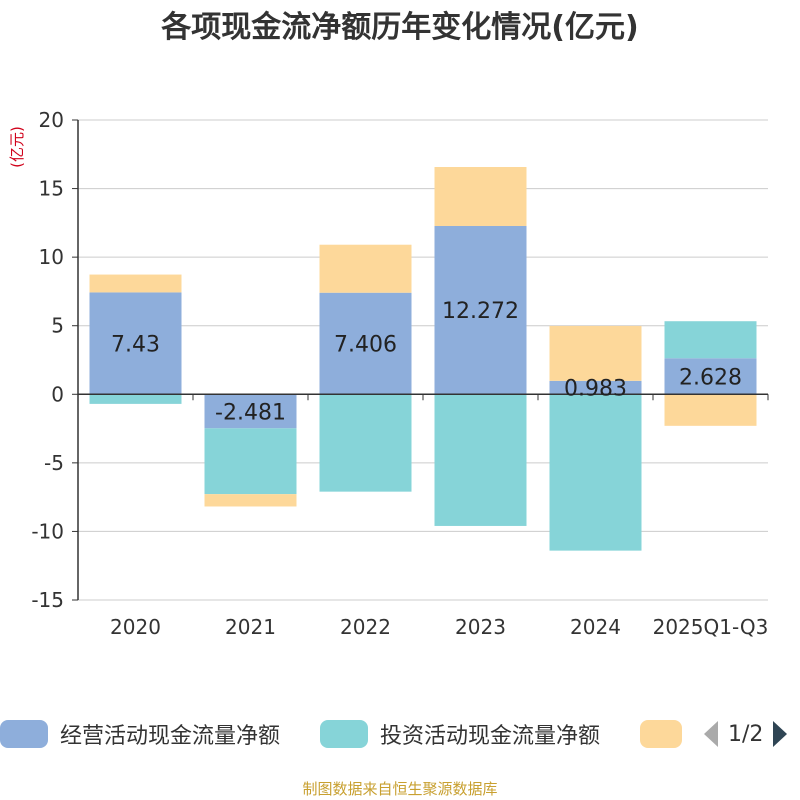 The height and width of the screenshot is (800, 800). I want to click on data-label: -2.481, so click(250, 412).